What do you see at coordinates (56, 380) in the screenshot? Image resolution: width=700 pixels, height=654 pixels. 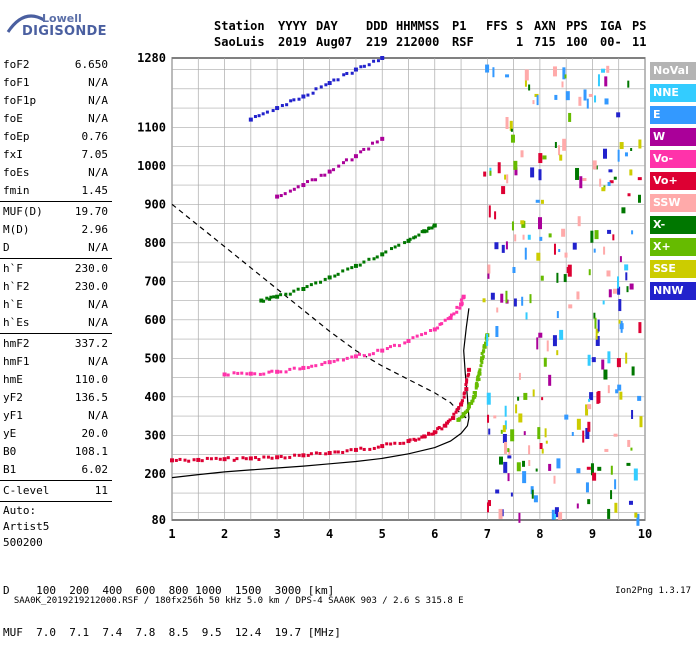 I see `param-row-hmE: hmE 110.0` at bounding box center [56, 380].